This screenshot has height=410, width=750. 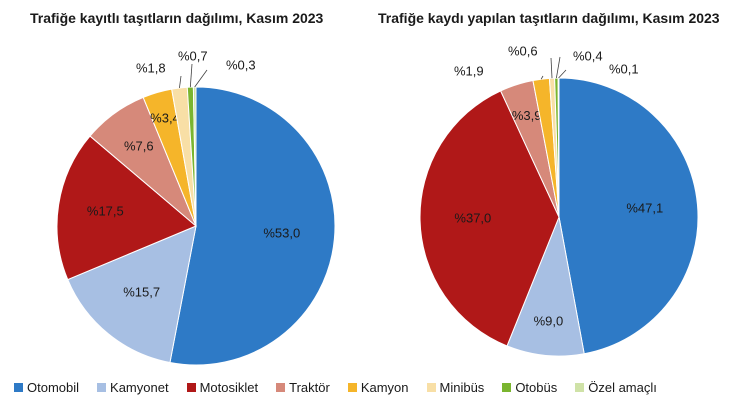 What do you see at coordinates (352, 387) in the screenshot?
I see `legend-swatch-kamyon` at bounding box center [352, 387].